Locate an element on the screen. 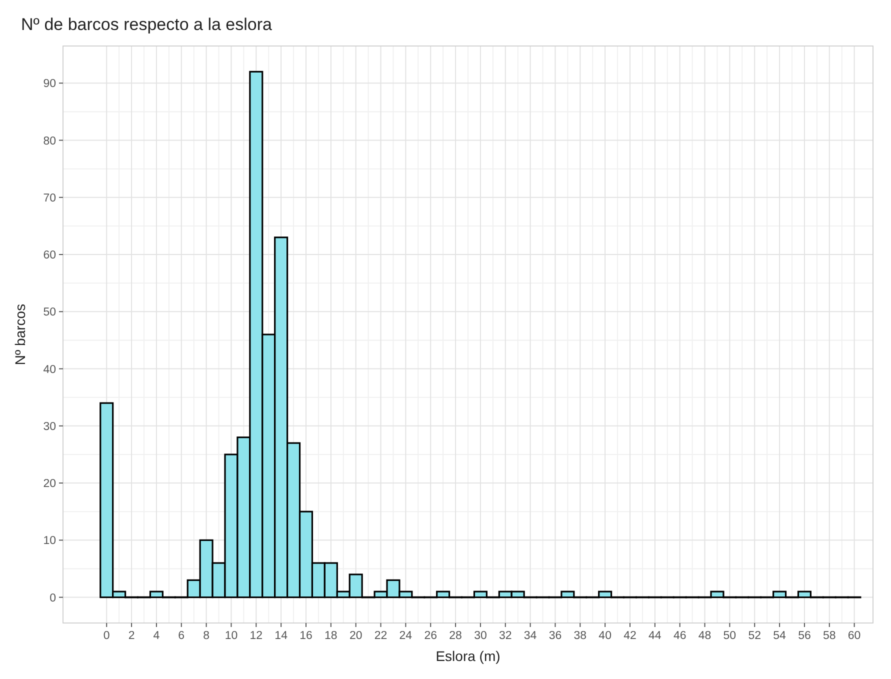 The image size is (891, 679). x-tick-label: 58 is located at coordinates (829, 636).